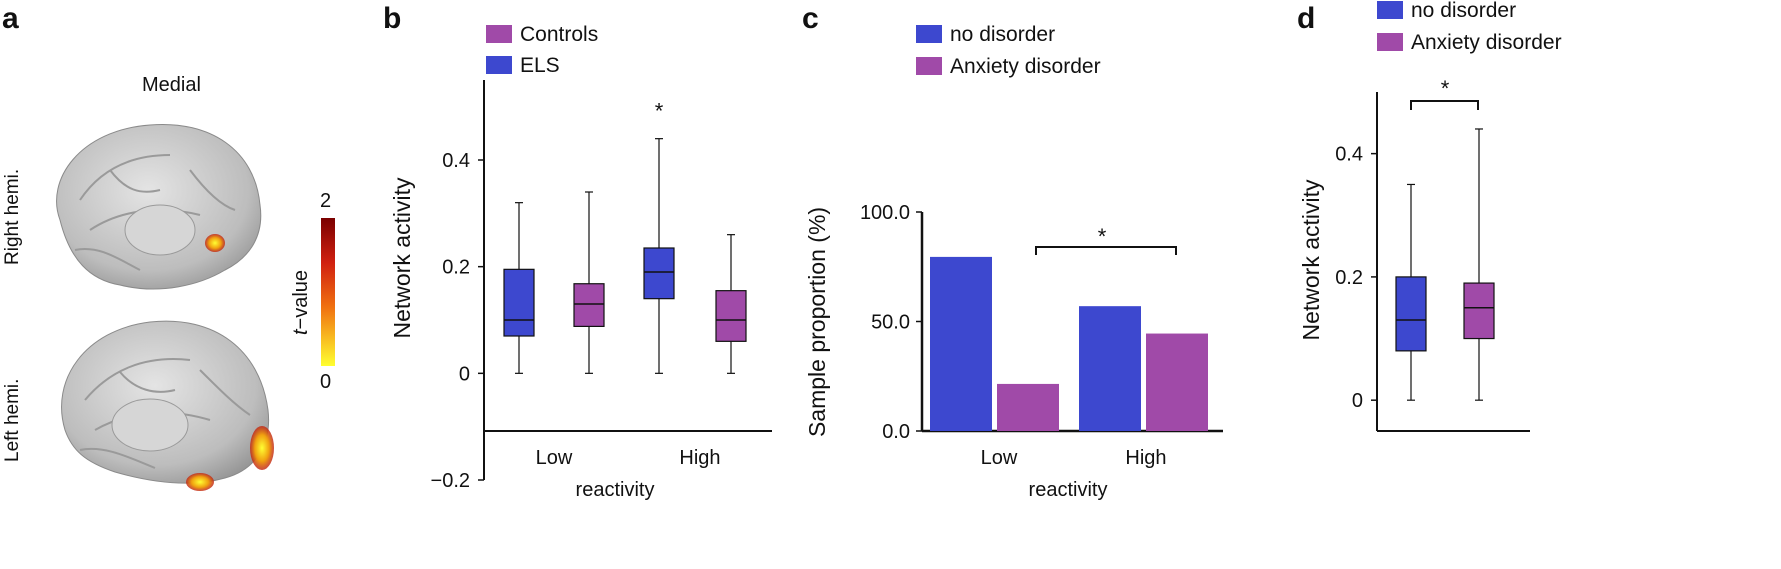  I want to click on chart-c-ytick-label-2: 100.0, so click(885, 213).